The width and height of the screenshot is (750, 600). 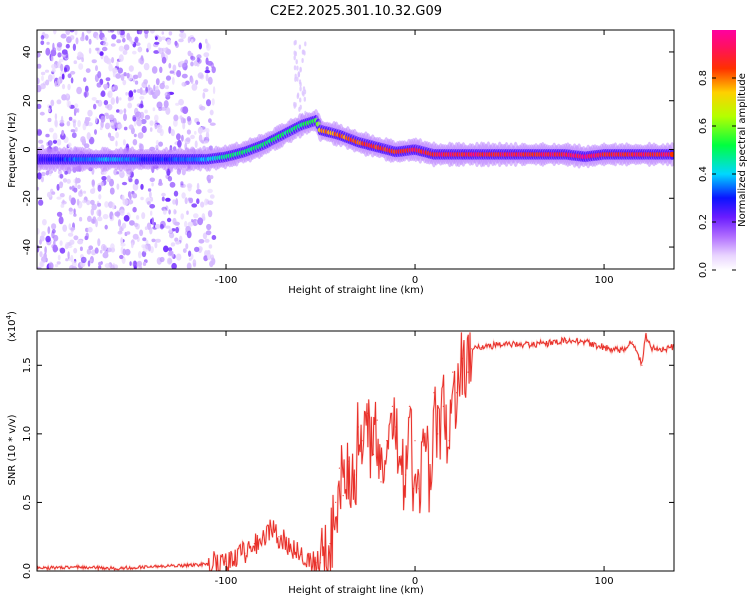 I want to click on y-tick-label: 40, so click(x=27, y=52).